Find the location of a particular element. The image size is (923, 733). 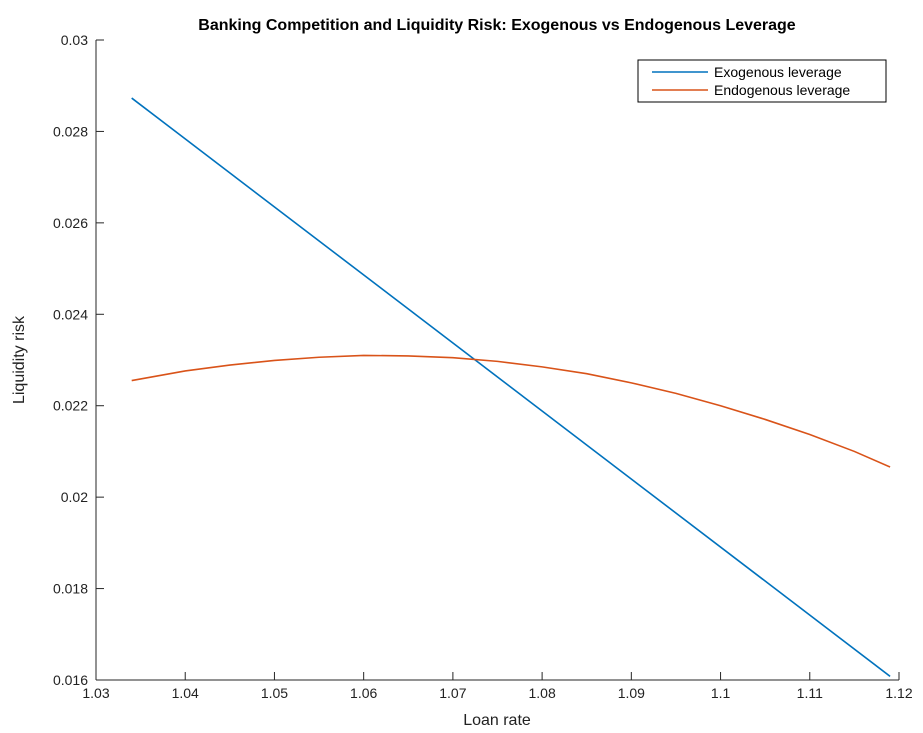

y-tick-label: 0.022 is located at coordinates (70, 406).